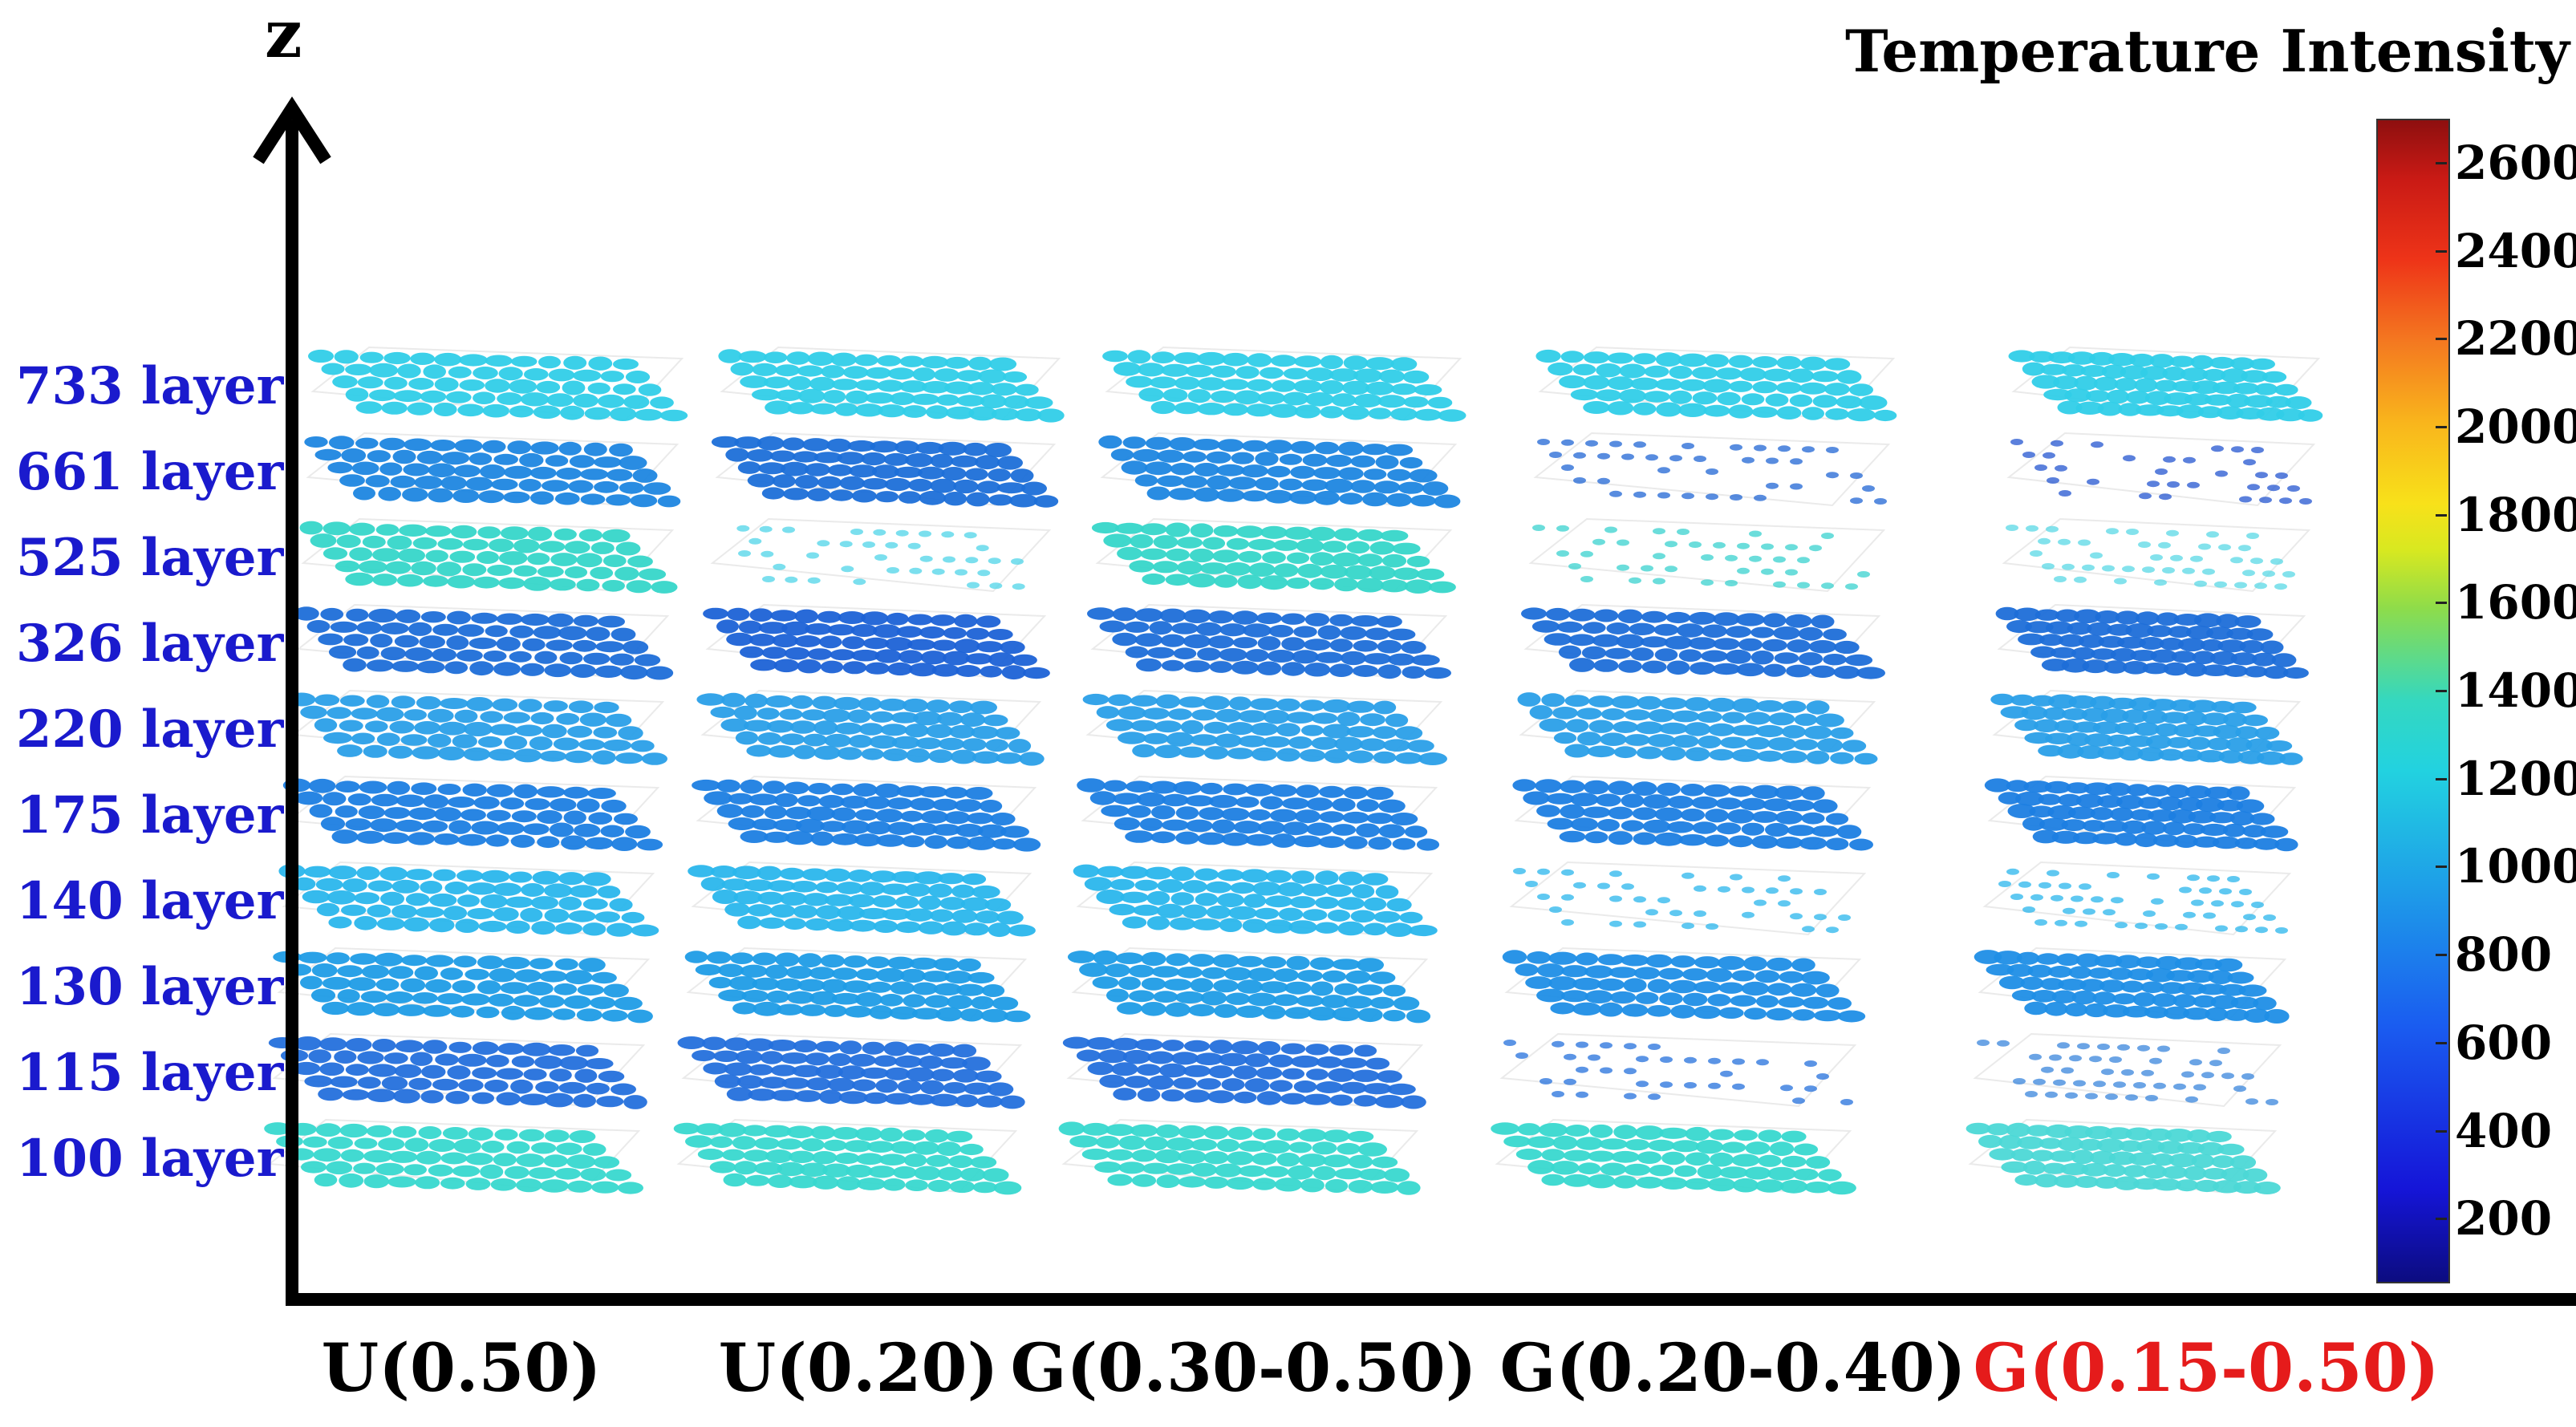 The height and width of the screenshot is (1427, 2576). I want to click on layer-slab, so click(1269, 641).